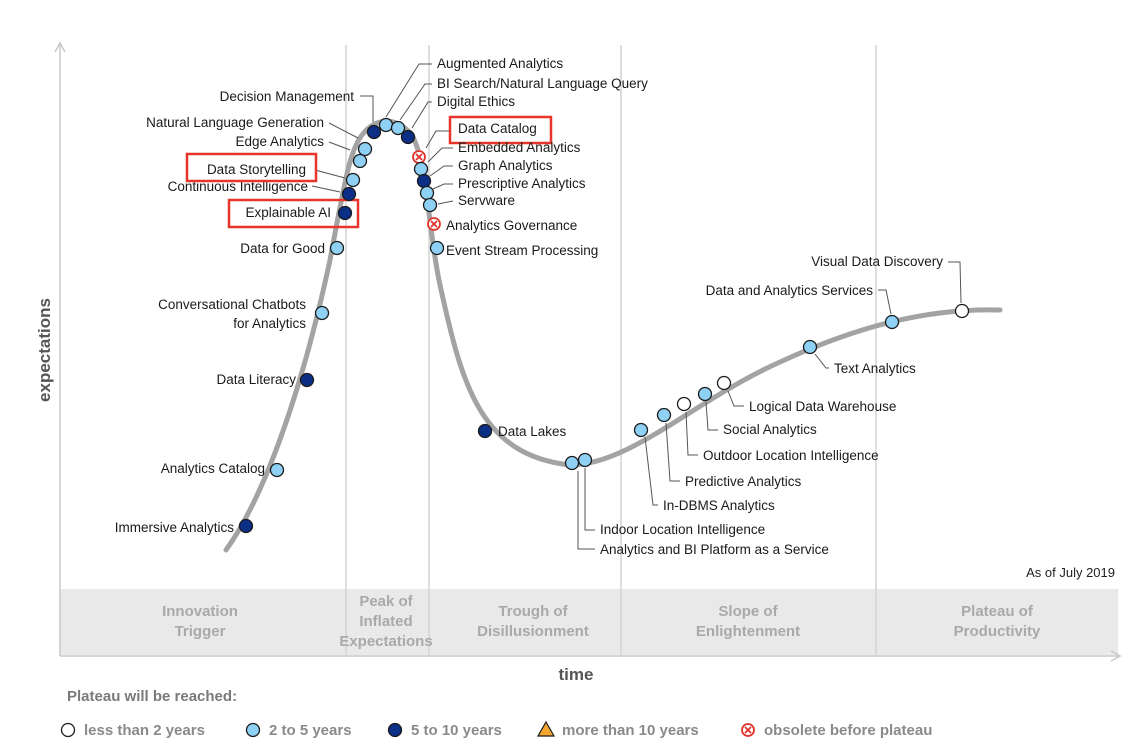 The width and height of the screenshot is (1132, 754). Describe the element at coordinates (682, 529) in the screenshot. I see `label-indoor-location-intelligence: Indoor Location Intelligence` at that location.